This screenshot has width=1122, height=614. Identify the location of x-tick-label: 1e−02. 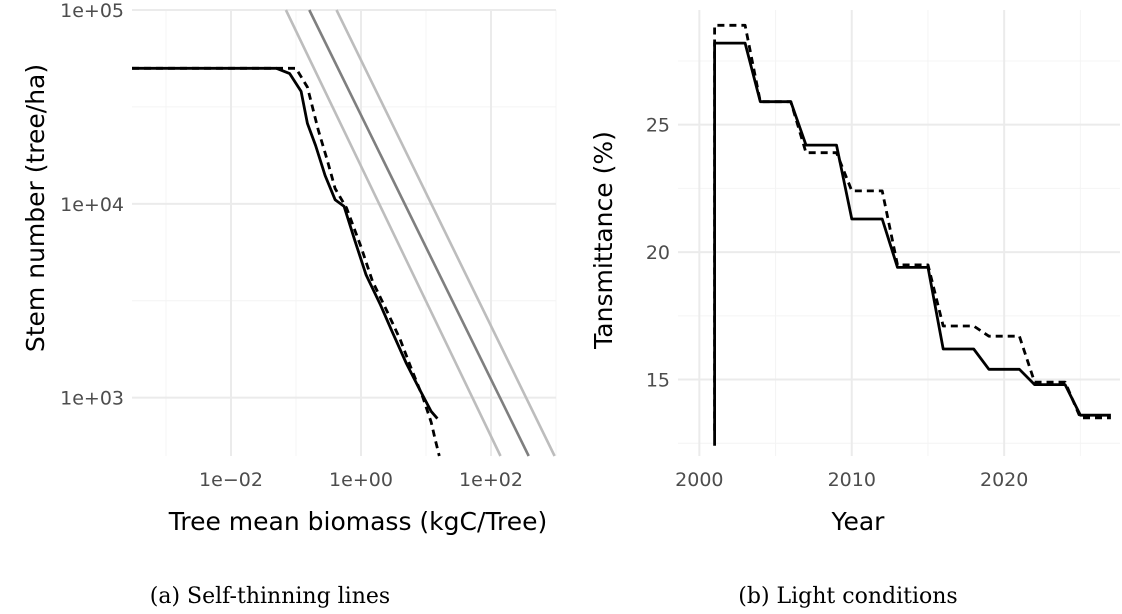
(231, 480).